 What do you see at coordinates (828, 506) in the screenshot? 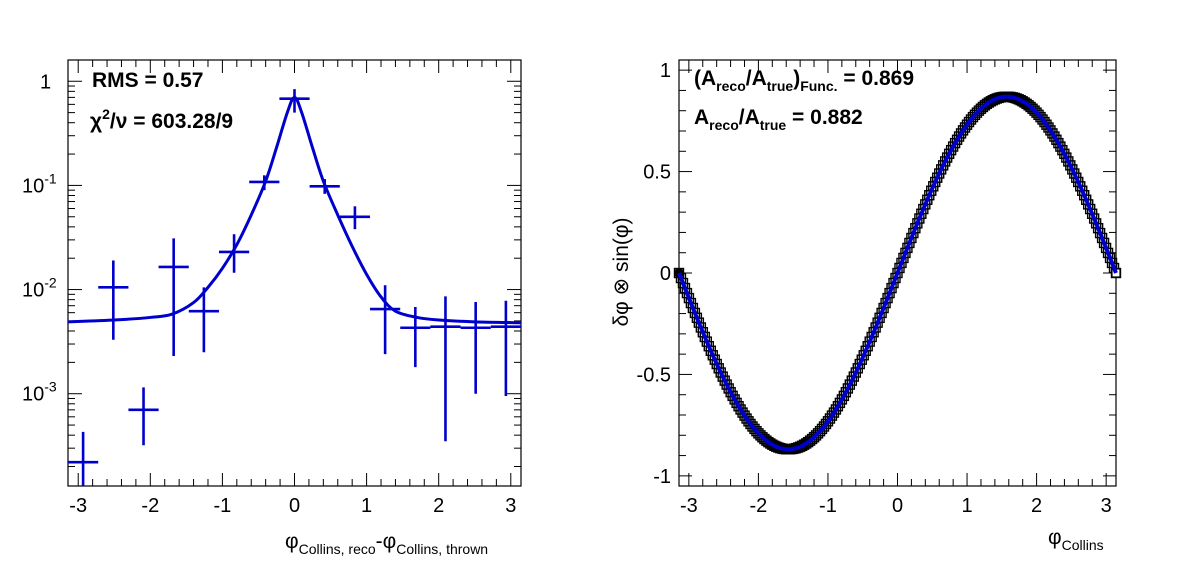
I see `right-x-tick-label: -1` at bounding box center [828, 506].